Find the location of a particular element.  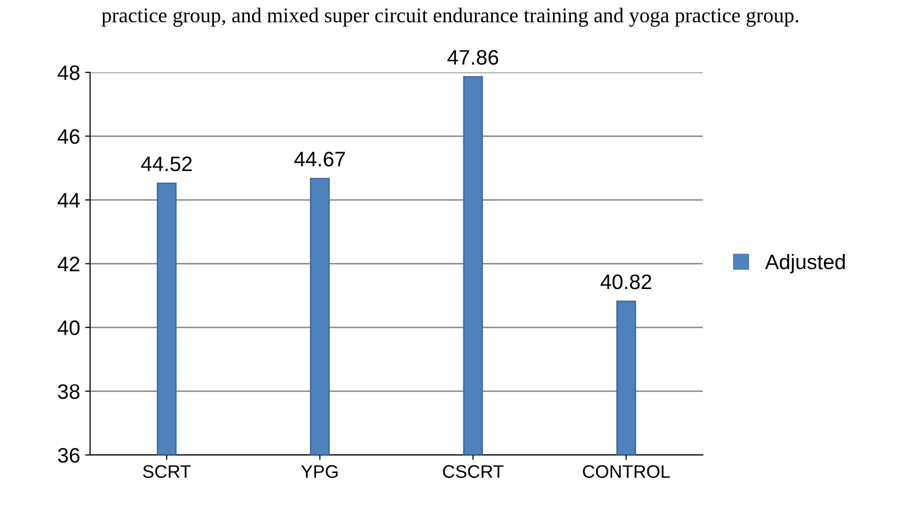

y-tick-label: 38 is located at coordinates (69, 391).